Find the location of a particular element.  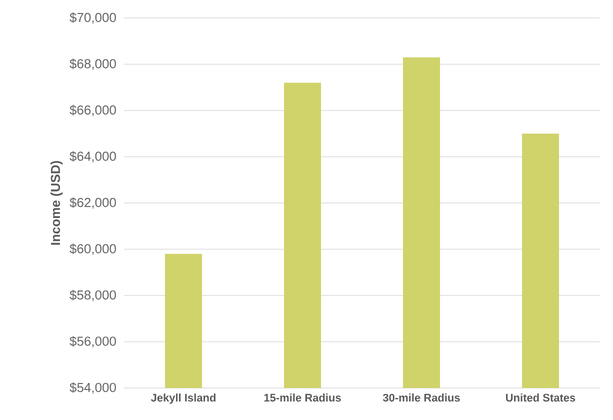

x-tick-label: 15-mile Radius is located at coordinates (302, 398).